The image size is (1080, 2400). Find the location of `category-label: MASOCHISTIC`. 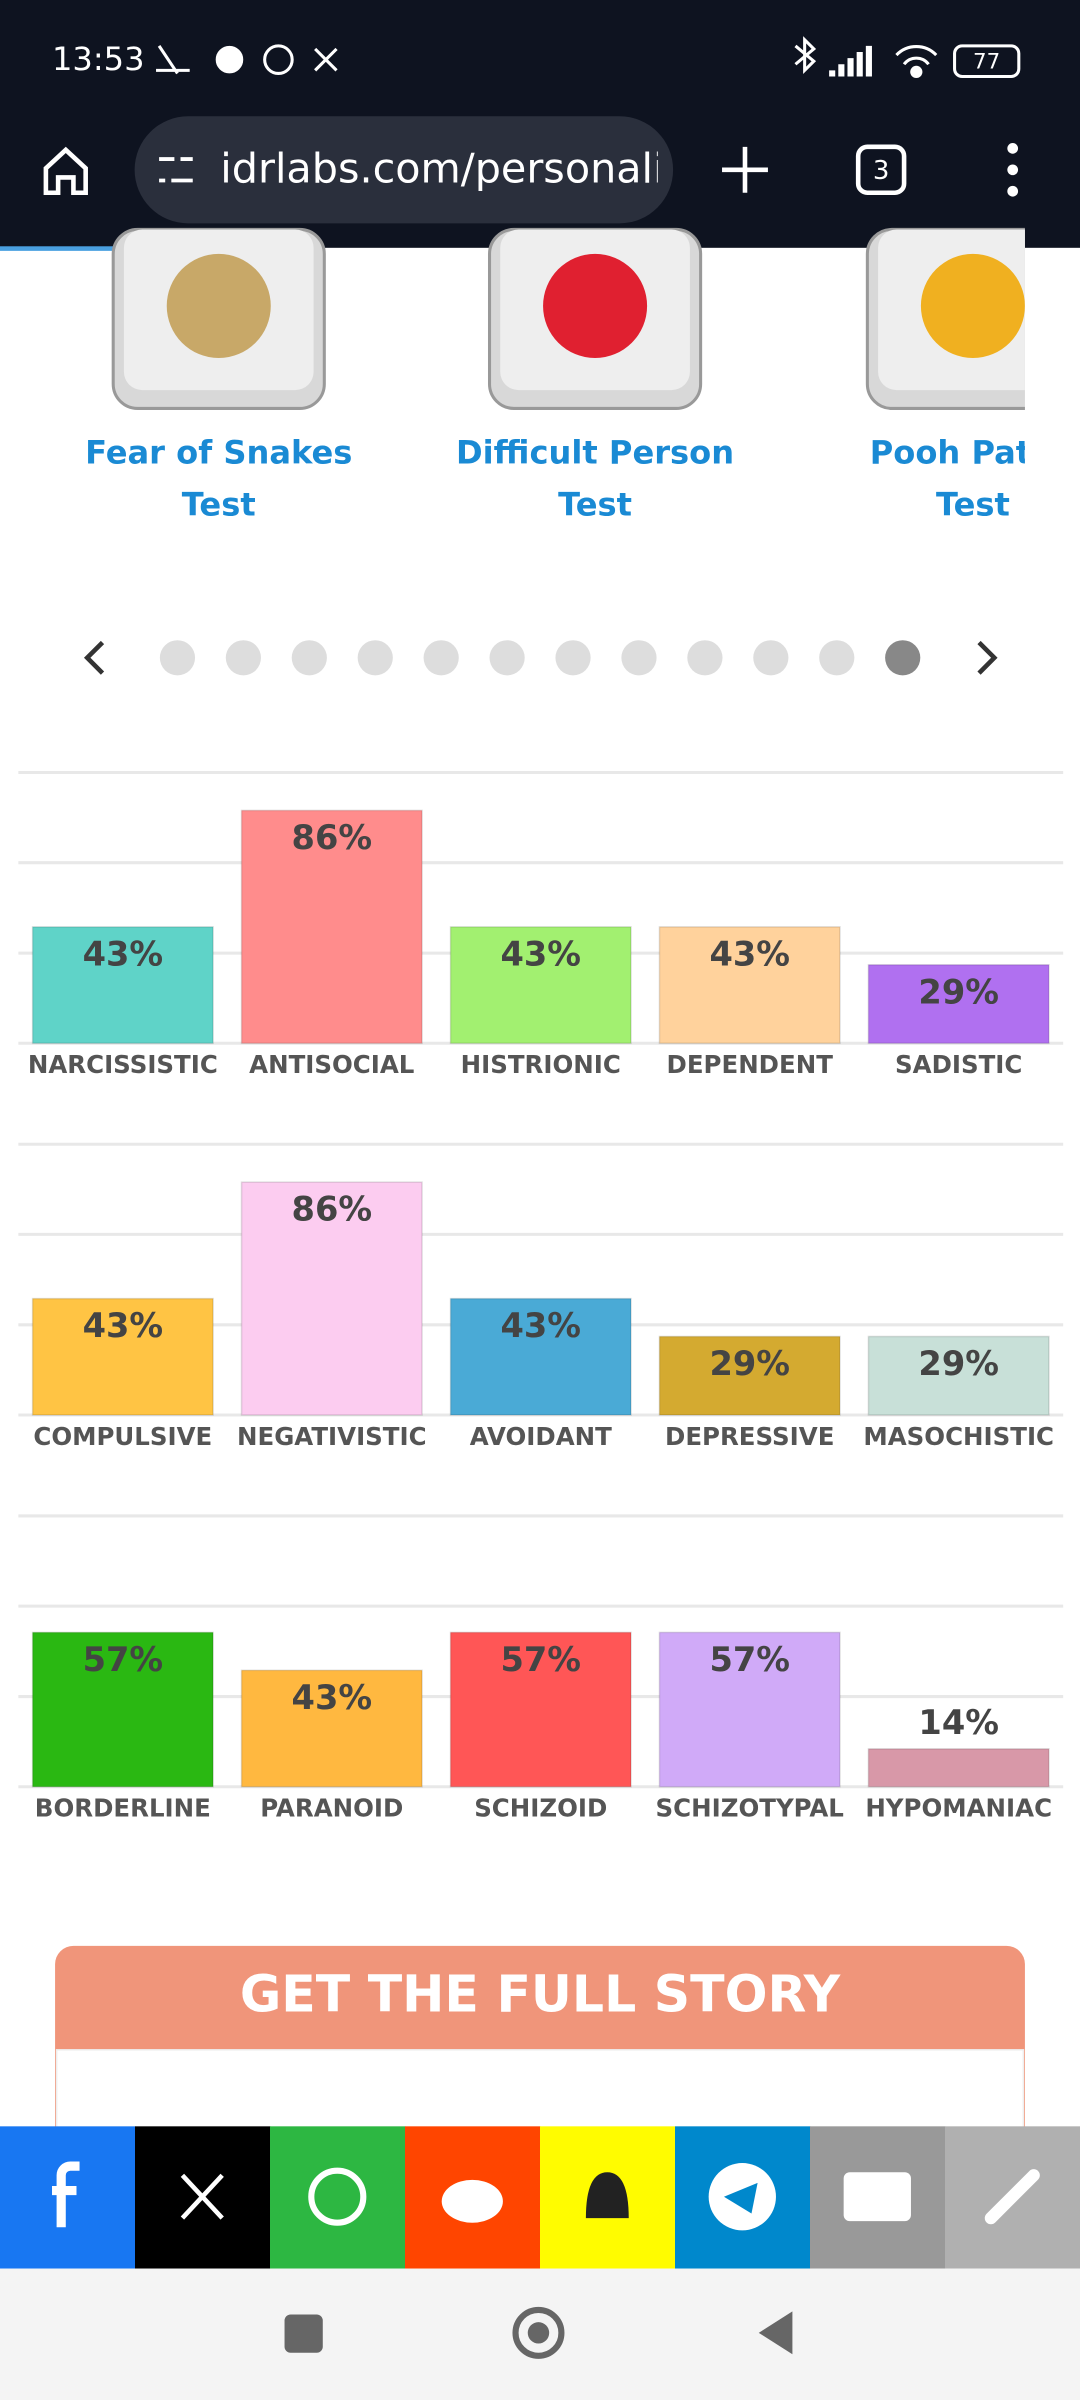

category-label: MASOCHISTIC is located at coordinates (958, 1436).